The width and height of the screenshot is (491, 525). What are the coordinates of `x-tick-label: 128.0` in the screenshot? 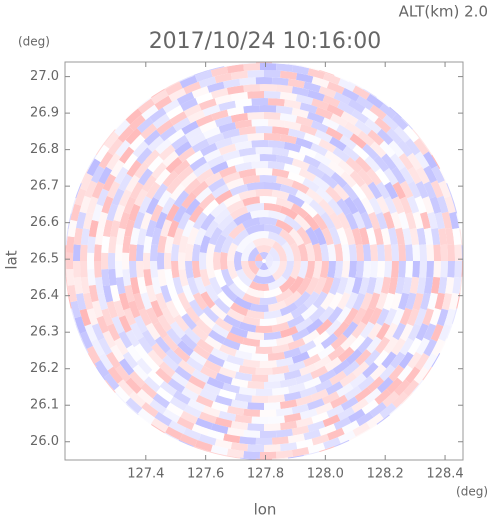 It's located at (325, 474).